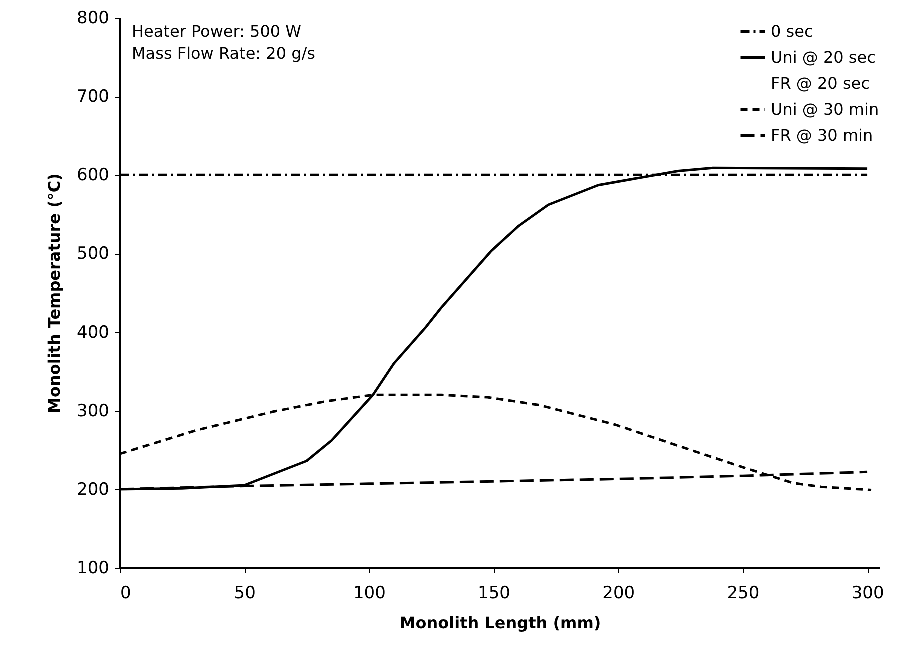  Describe the element at coordinates (93, 97) in the screenshot. I see `y-tick-label: 700` at that location.